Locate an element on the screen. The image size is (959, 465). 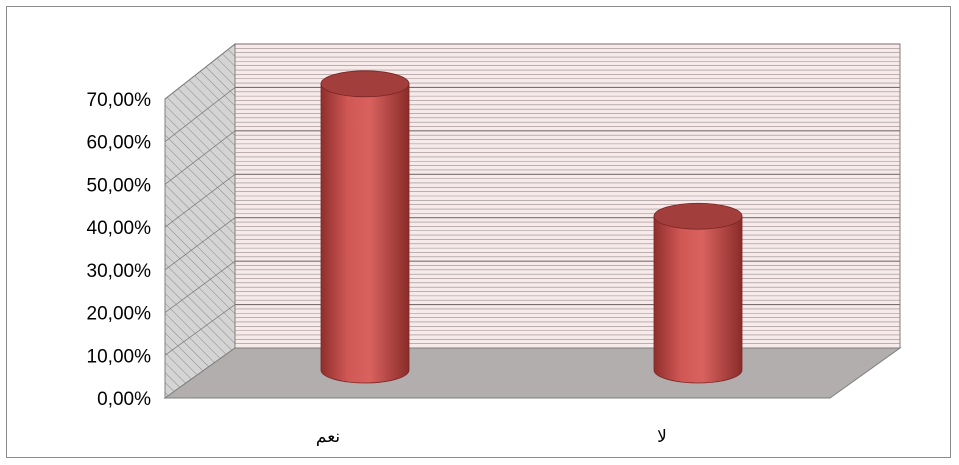
side-wall is located at coordinates (200, 220).